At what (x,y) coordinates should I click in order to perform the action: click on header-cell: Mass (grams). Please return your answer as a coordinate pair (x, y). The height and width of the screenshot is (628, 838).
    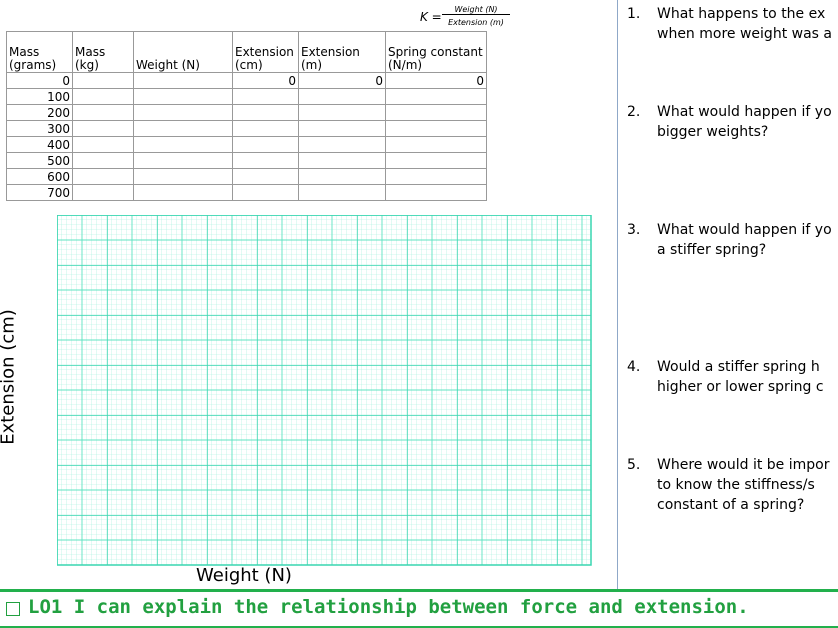
    Looking at the image, I should click on (39, 52).